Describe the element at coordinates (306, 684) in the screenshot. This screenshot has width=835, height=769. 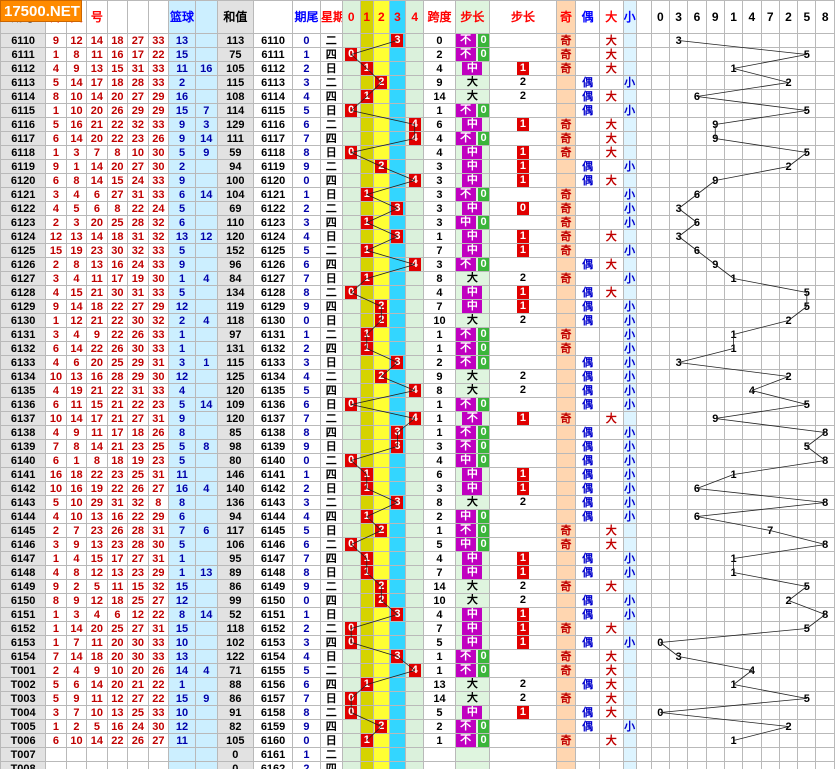
I see `period-tail: 6` at that location.